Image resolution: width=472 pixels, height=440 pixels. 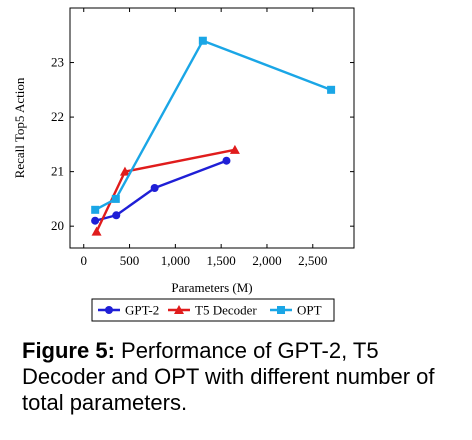 What do you see at coordinates (142, 310) in the screenshot?
I see `legend-label-gpt-2: GPT-2` at bounding box center [142, 310].